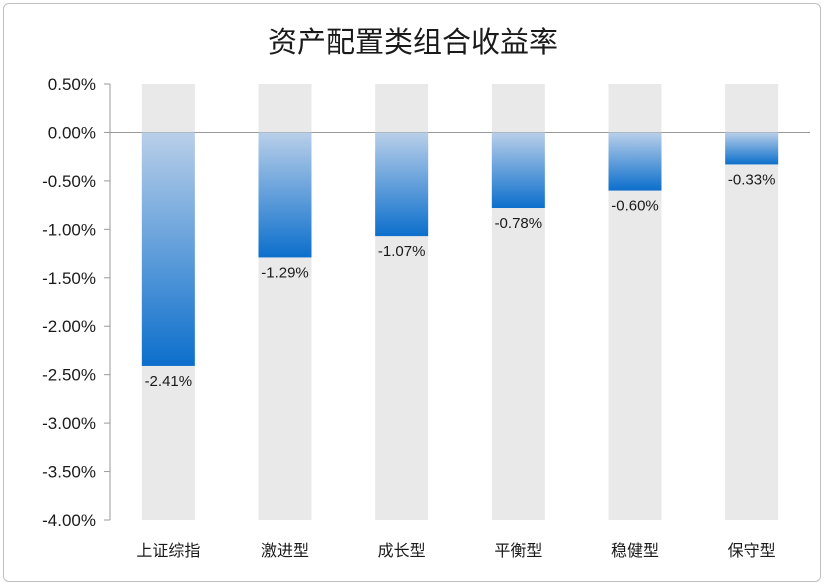  I want to click on x-tick-label: 上证综指, so click(168, 550).